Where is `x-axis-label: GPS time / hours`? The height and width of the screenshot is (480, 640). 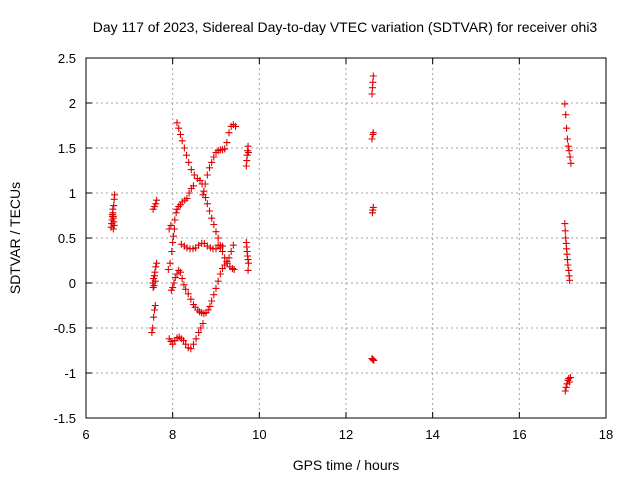 x-axis-label: GPS time / hours is located at coordinates (346, 465).